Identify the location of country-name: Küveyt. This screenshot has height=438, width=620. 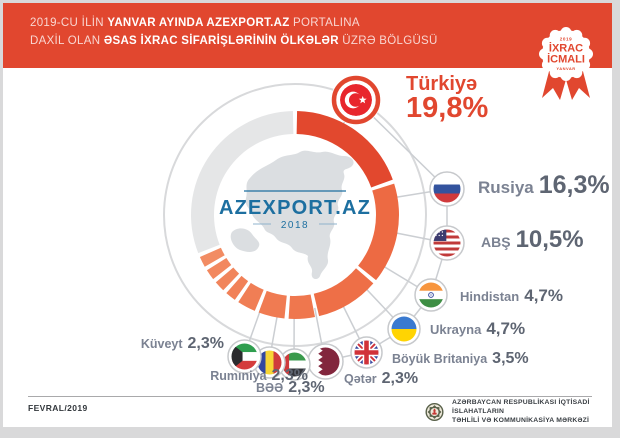
(161, 344).